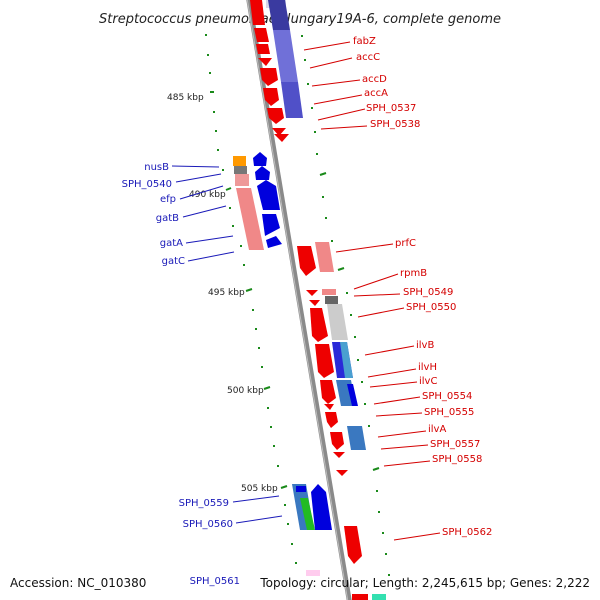 The image size is (600, 600). What do you see at coordinates (395, 124) in the screenshot?
I see `gene-label-sph0538: SPH_0538` at bounding box center [395, 124].